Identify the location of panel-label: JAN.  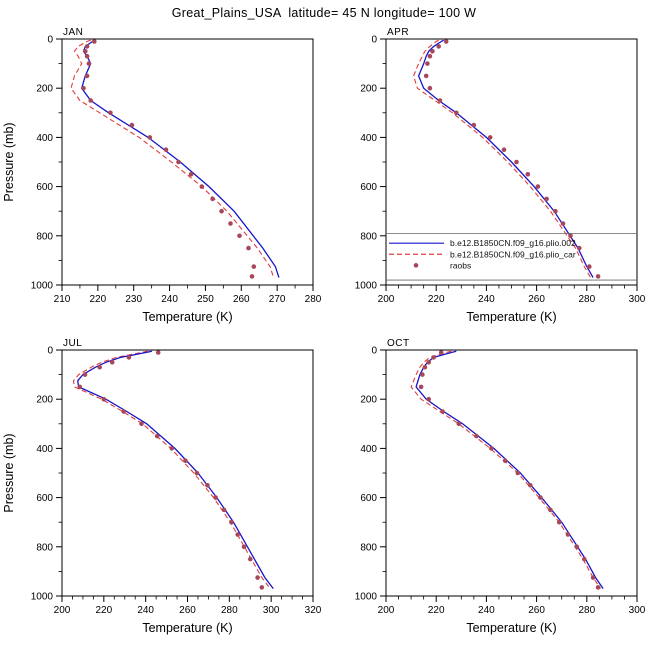
(73, 32).